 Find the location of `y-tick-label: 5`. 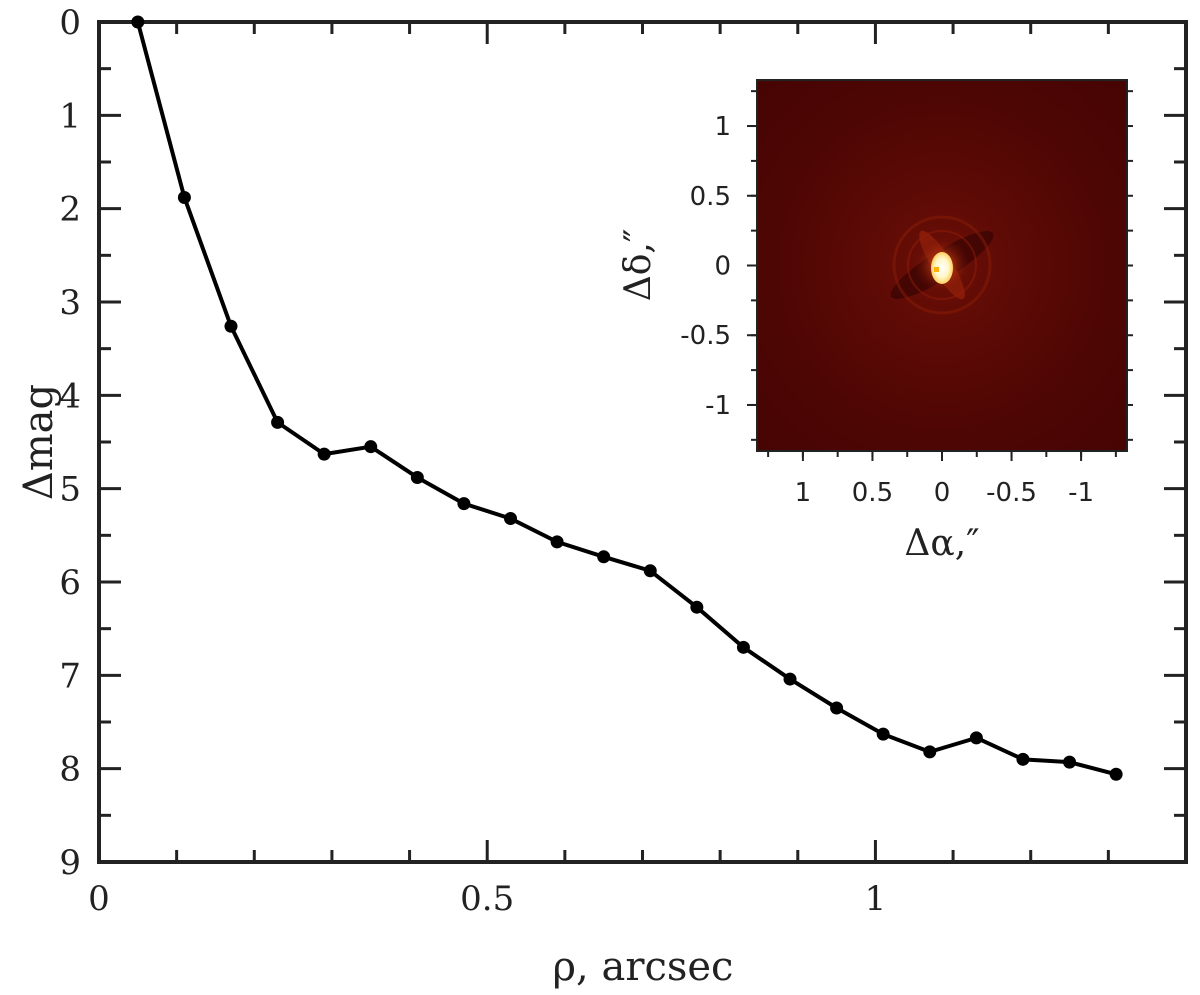

y-tick-label: 5 is located at coordinates (70, 490).